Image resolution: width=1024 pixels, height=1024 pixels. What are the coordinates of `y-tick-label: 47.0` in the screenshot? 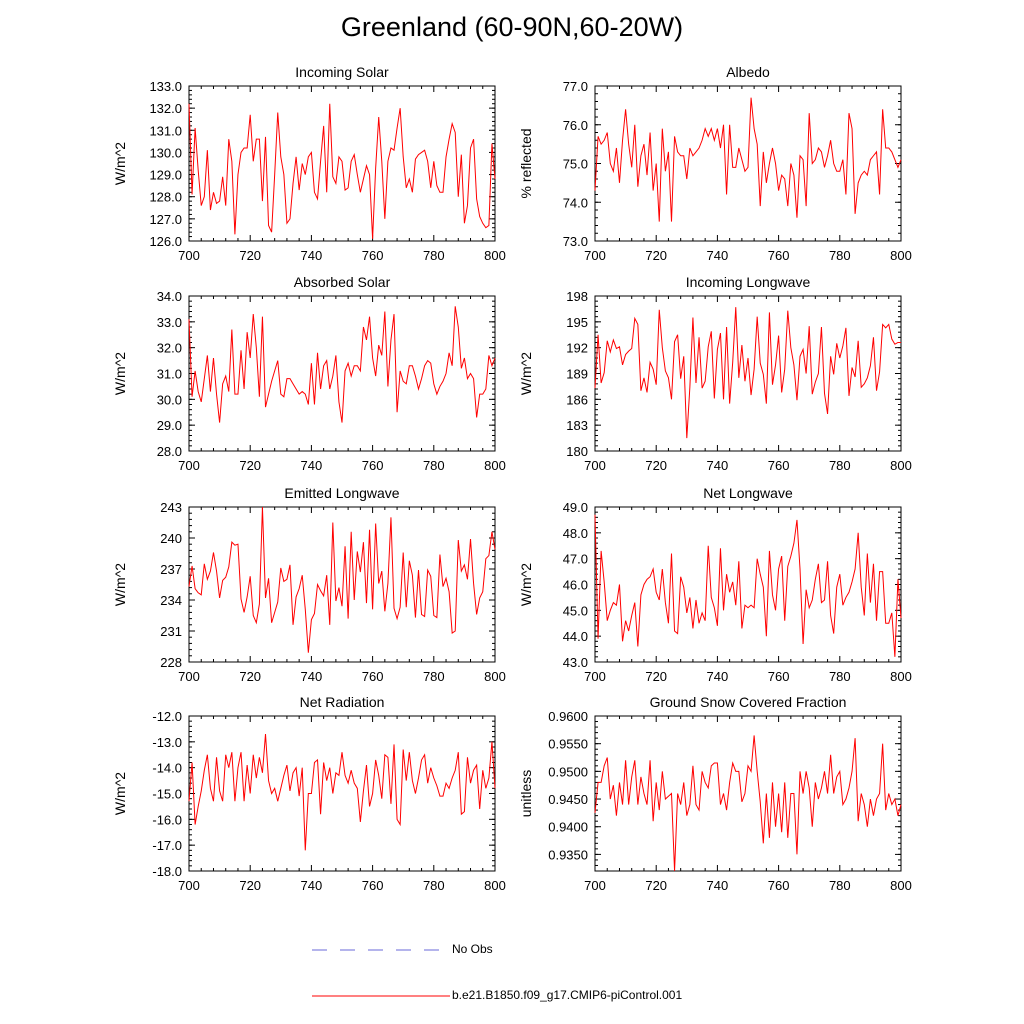 It's located at (575, 559).